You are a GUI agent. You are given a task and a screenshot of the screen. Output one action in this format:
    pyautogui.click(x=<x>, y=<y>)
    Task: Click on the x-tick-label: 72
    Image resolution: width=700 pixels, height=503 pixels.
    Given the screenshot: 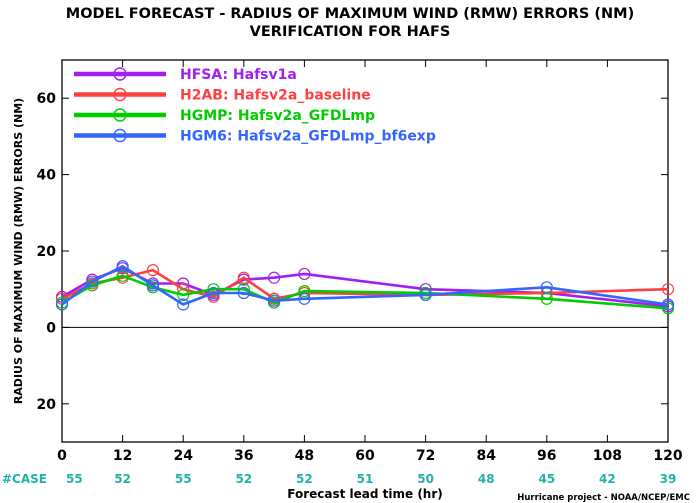 What is the action you would take?
    pyautogui.click(x=425, y=456)
    